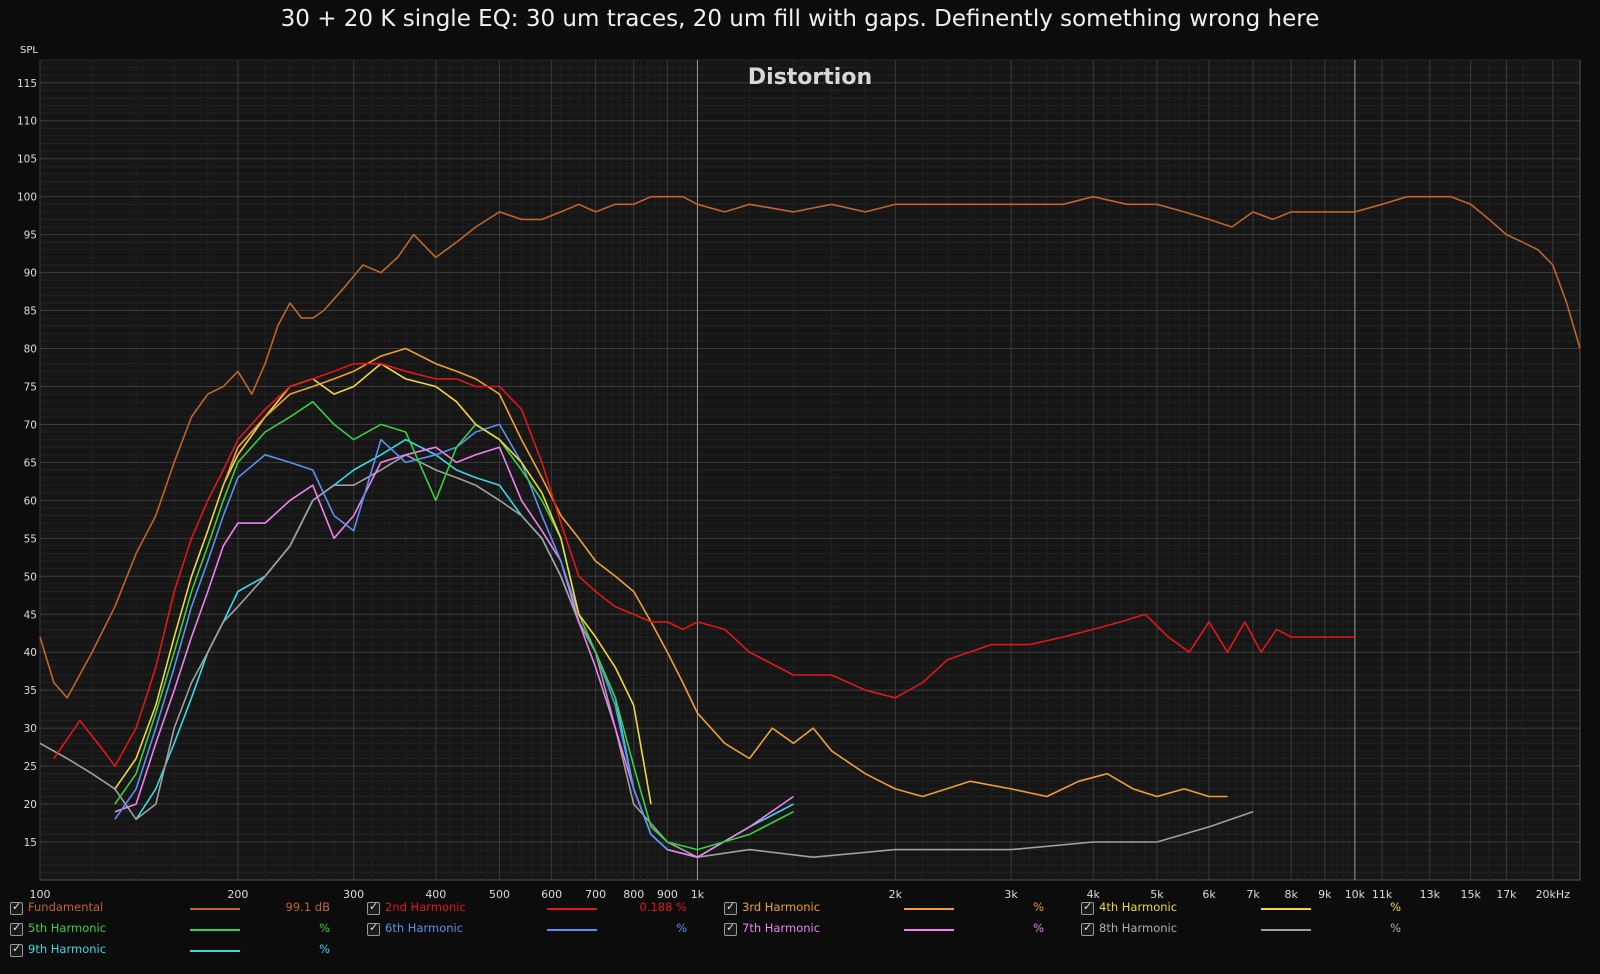 The width and height of the screenshot is (1600, 974). Describe the element at coordinates (1291, 894) in the screenshot. I see `x-tick-label: 8k` at that location.